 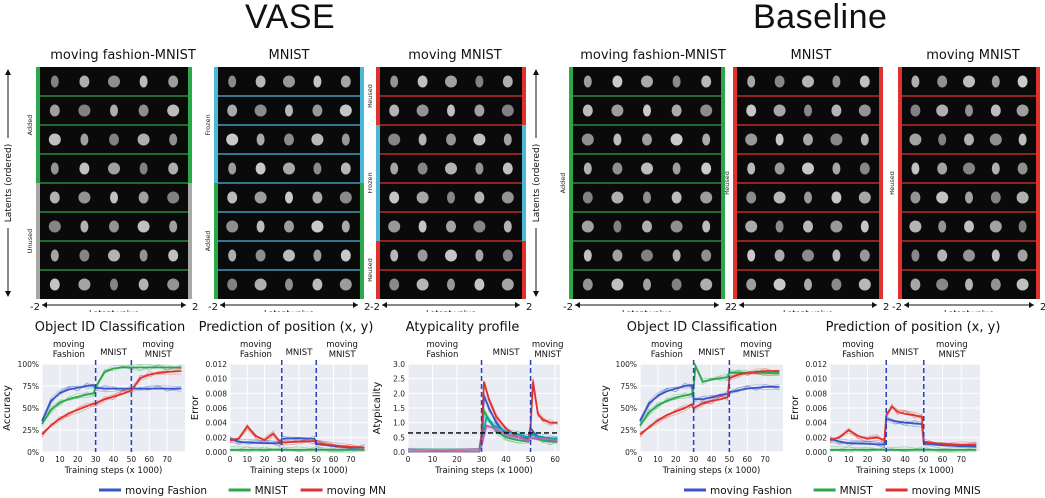 I want to click on y-tick-label: 1.5, so click(x=399, y=408).